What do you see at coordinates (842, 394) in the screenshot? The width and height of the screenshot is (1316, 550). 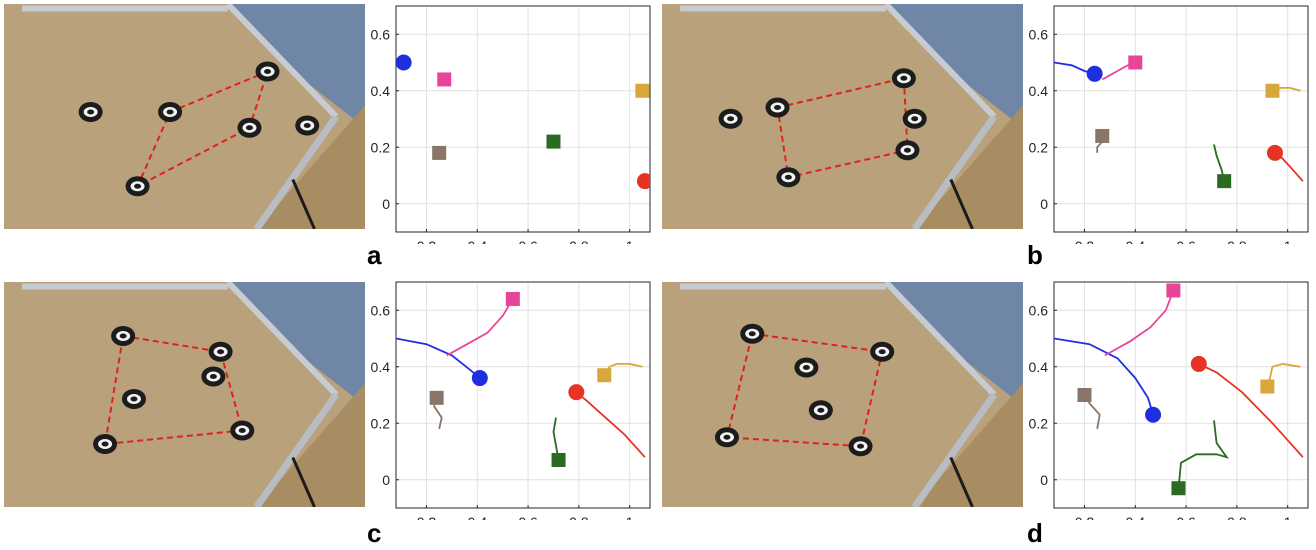 I see `arena-photo-d` at bounding box center [842, 394].